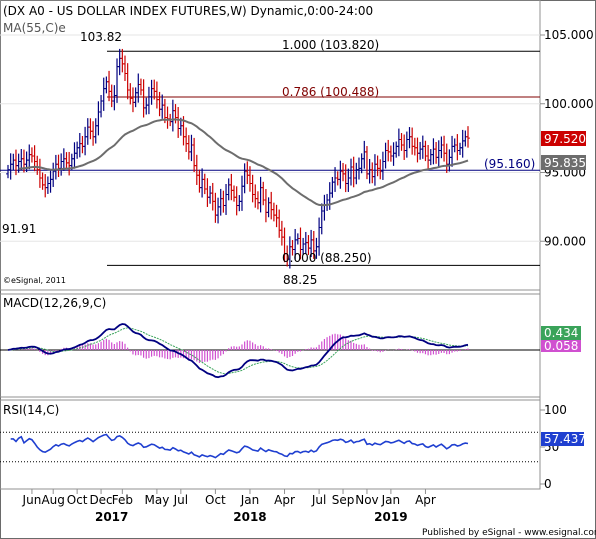 Image resolution: width=596 pixels, height=539 pixels. I want to click on macd-value-label: 0.434, so click(561, 333).